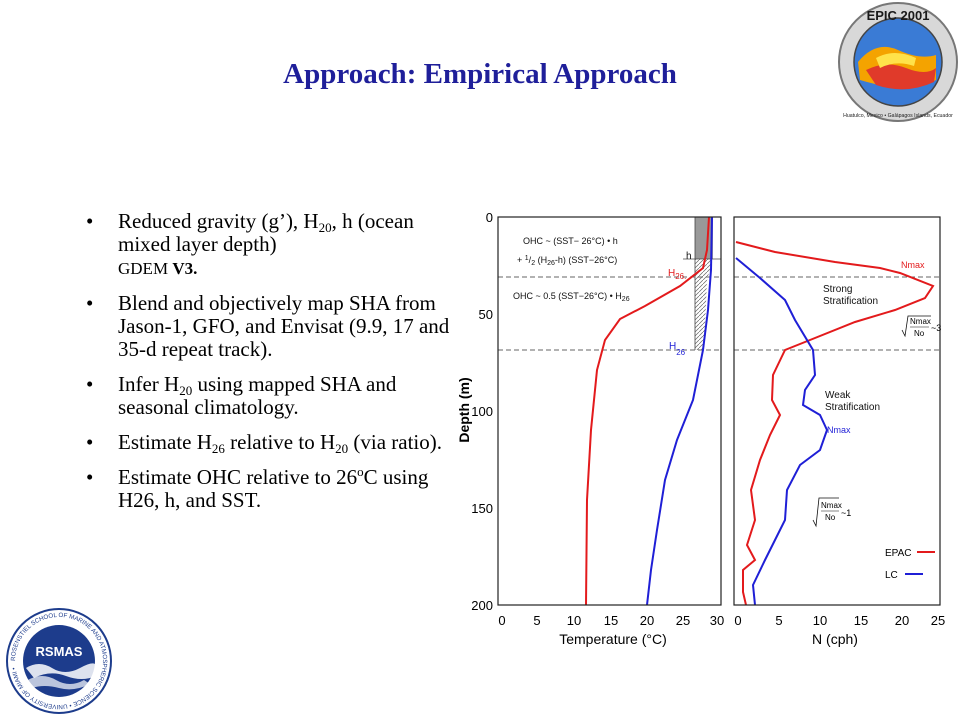  What do you see at coordinates (839, 620) in the screenshot?
I see `n-tick-labels: 0 5 10 15 20 25` at bounding box center [839, 620].